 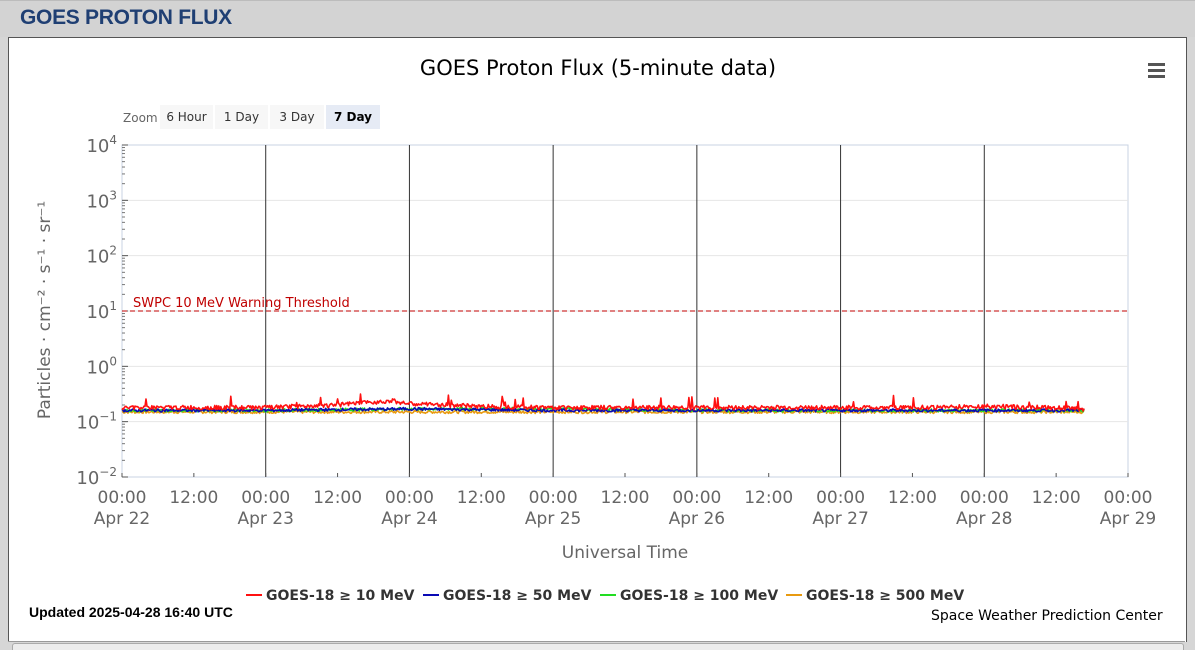 I want to click on chart-title: GOES Proton Flux (5-minute data), so click(x=598, y=68).